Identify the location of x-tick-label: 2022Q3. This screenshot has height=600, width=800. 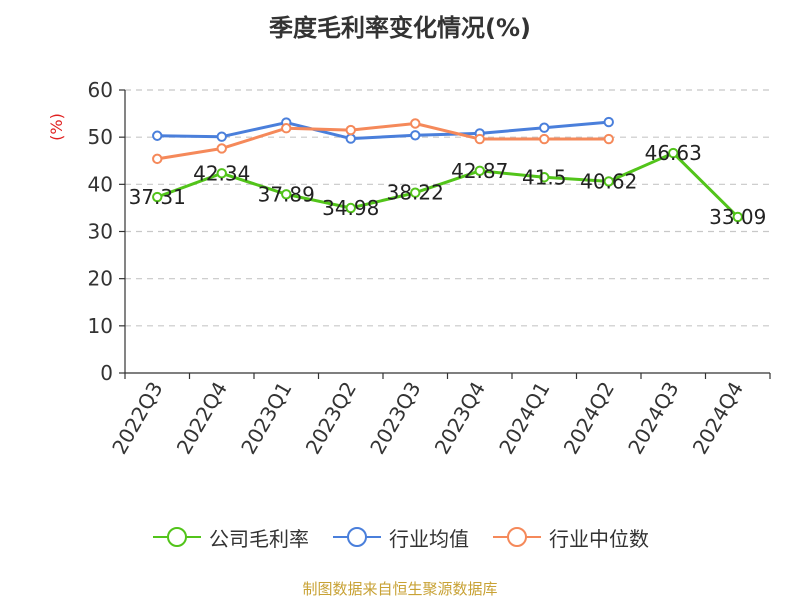
(137, 418).